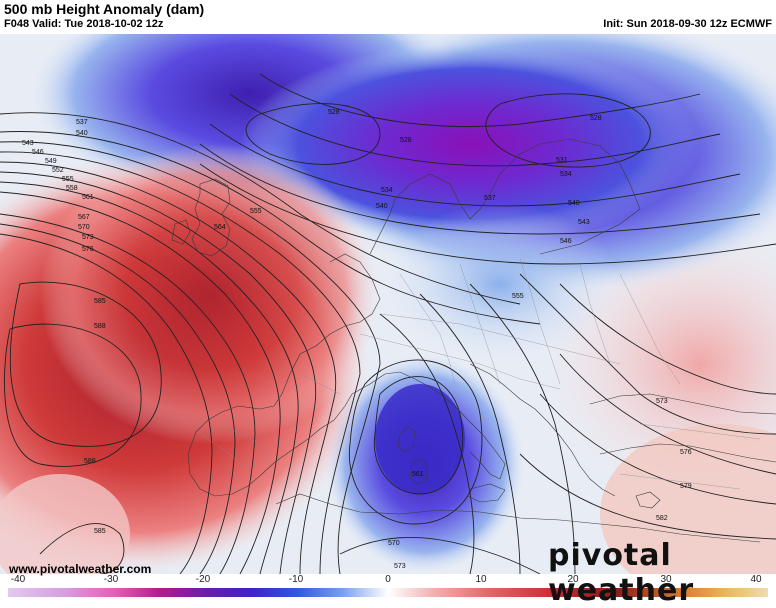 Image resolution: width=776 pixels, height=608 pixels. Describe the element at coordinates (388, 587) in the screenshot. I see `colorbar: -40 -30 -20 -10 0 10 20 30 40` at that location.